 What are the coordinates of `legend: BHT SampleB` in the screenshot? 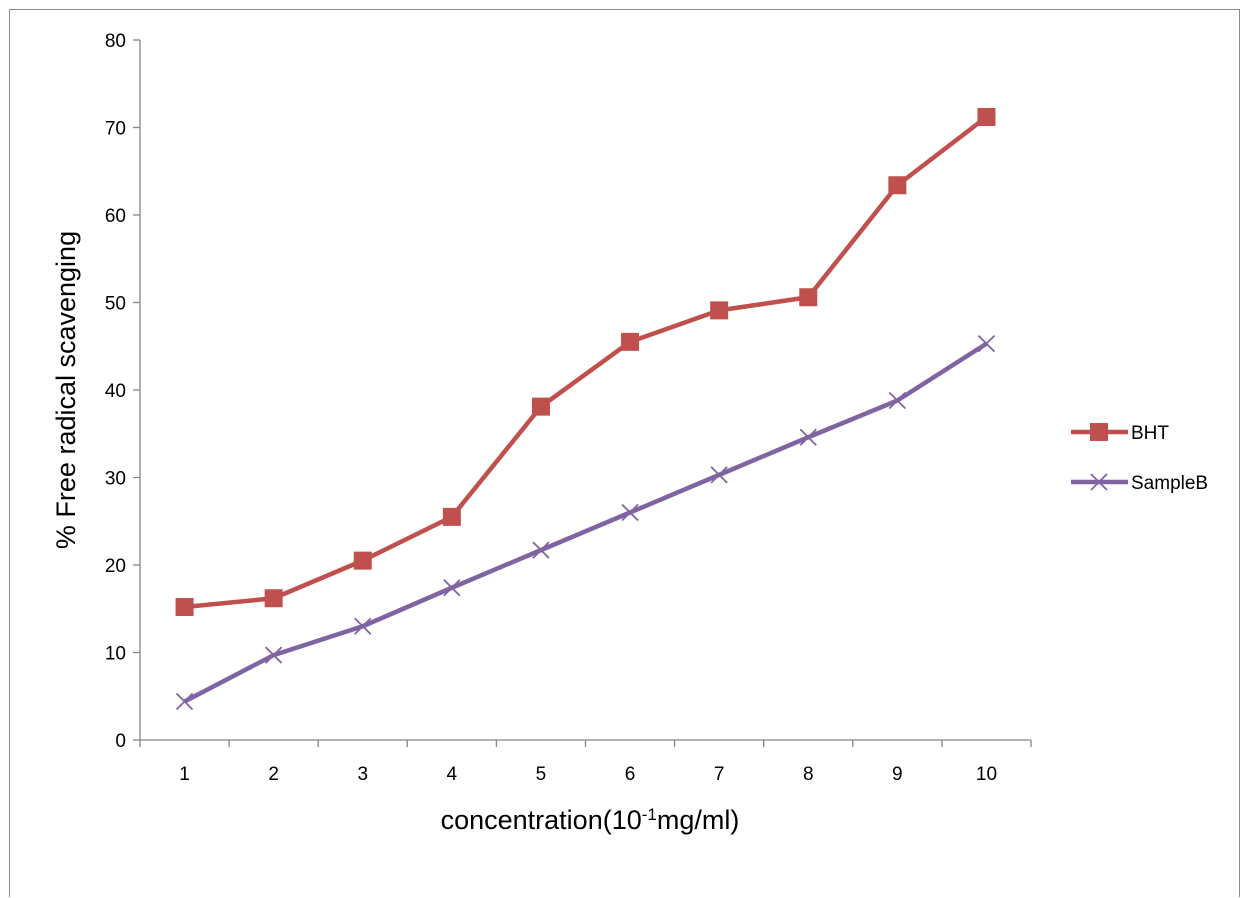 It's located at (1139, 458).